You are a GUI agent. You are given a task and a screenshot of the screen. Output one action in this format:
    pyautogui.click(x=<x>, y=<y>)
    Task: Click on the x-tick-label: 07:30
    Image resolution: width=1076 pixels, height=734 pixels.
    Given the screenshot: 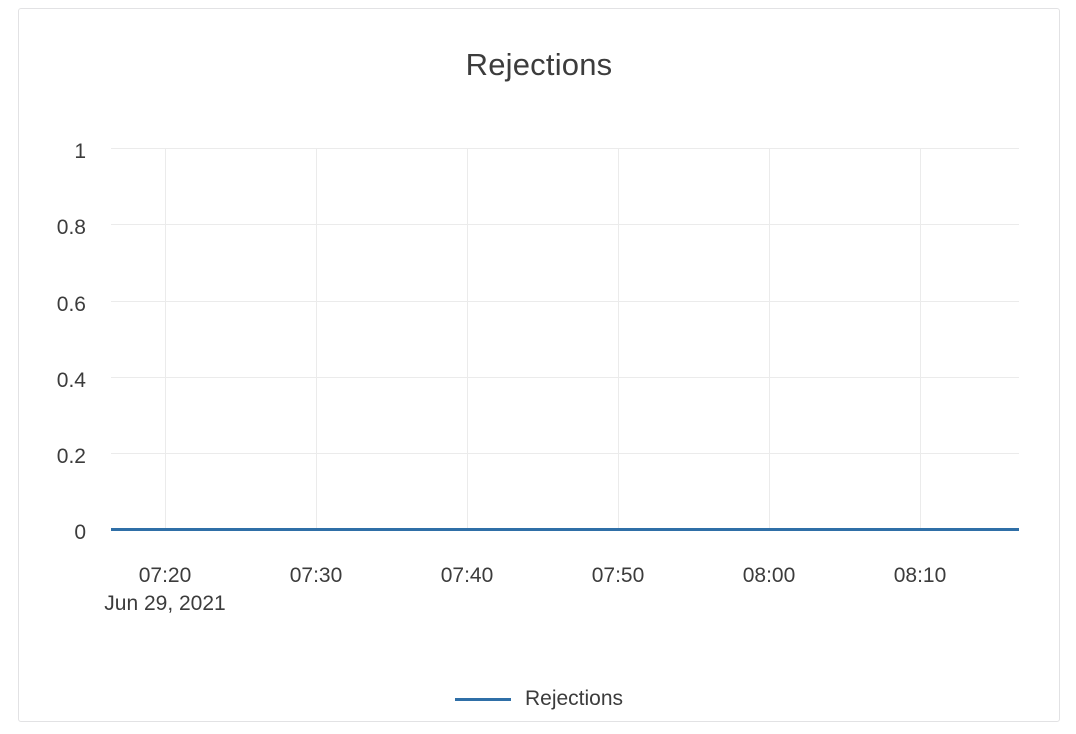 What is the action you would take?
    pyautogui.click(x=316, y=575)
    